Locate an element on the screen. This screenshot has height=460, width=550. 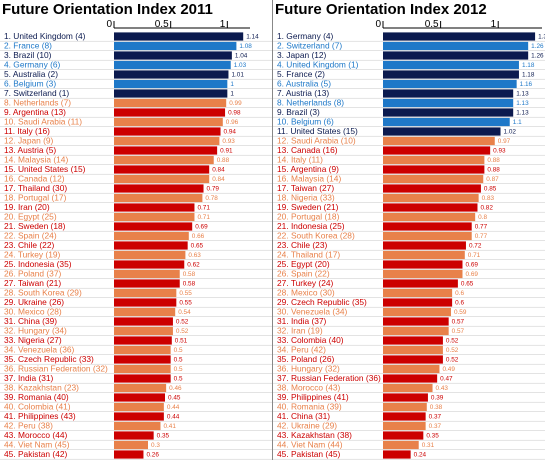
value-label: 0.96 is located at coordinates (232, 122).